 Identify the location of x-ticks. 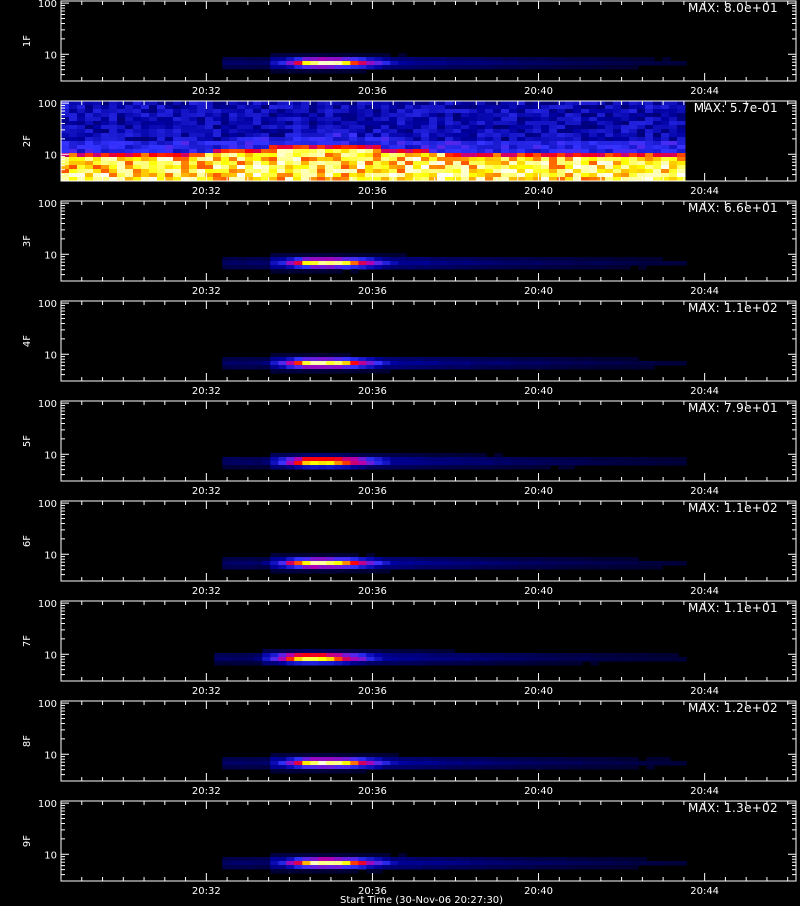
(424, 141).